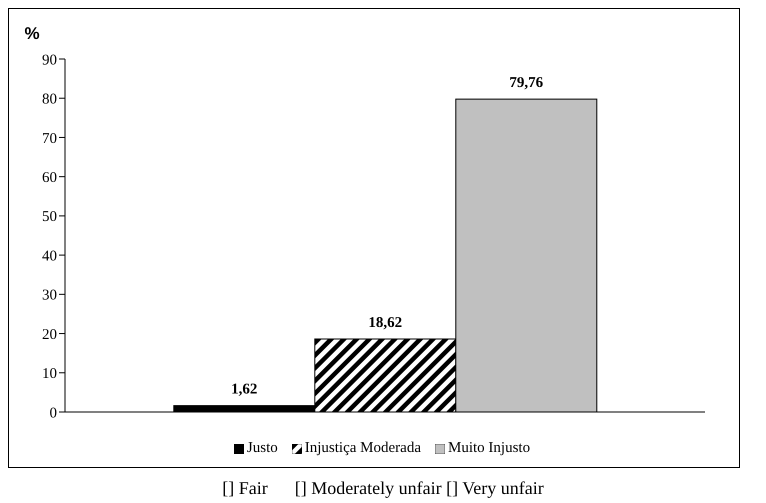 The width and height of the screenshot is (766, 503). What do you see at coordinates (262, 448) in the screenshot?
I see `legend-label: Justo` at bounding box center [262, 448].